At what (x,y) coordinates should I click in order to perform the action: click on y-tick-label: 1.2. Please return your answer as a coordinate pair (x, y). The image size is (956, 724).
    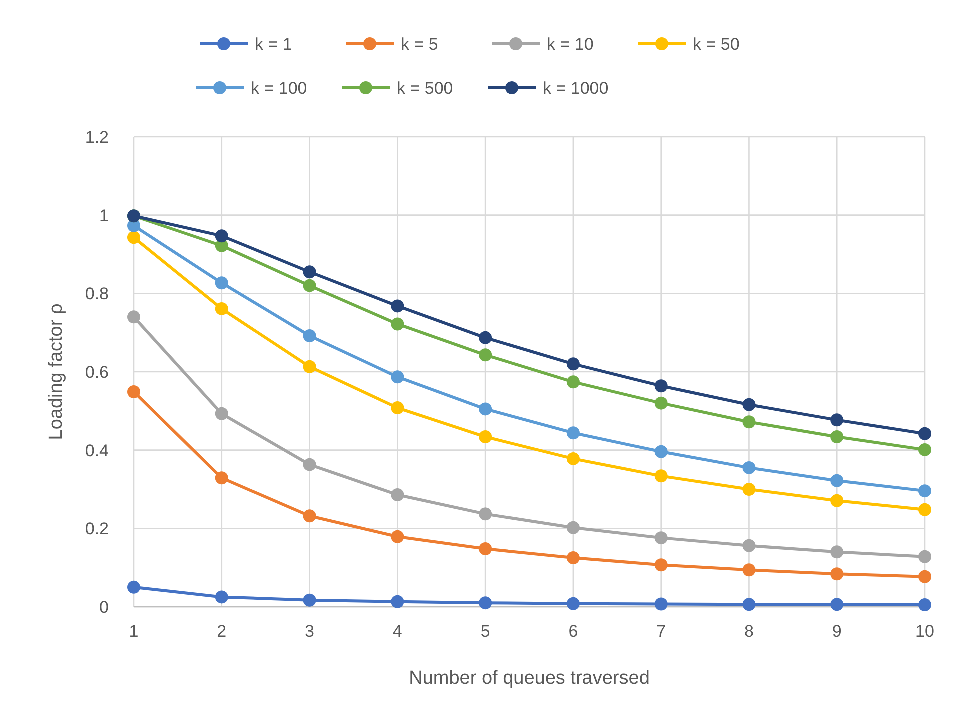
    Looking at the image, I should click on (97, 137).